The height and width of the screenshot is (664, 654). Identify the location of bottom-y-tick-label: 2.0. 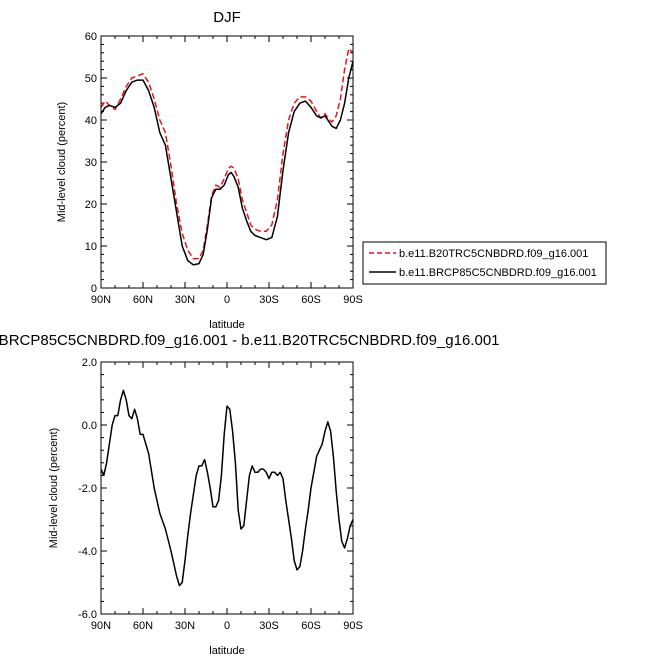
(89, 363).